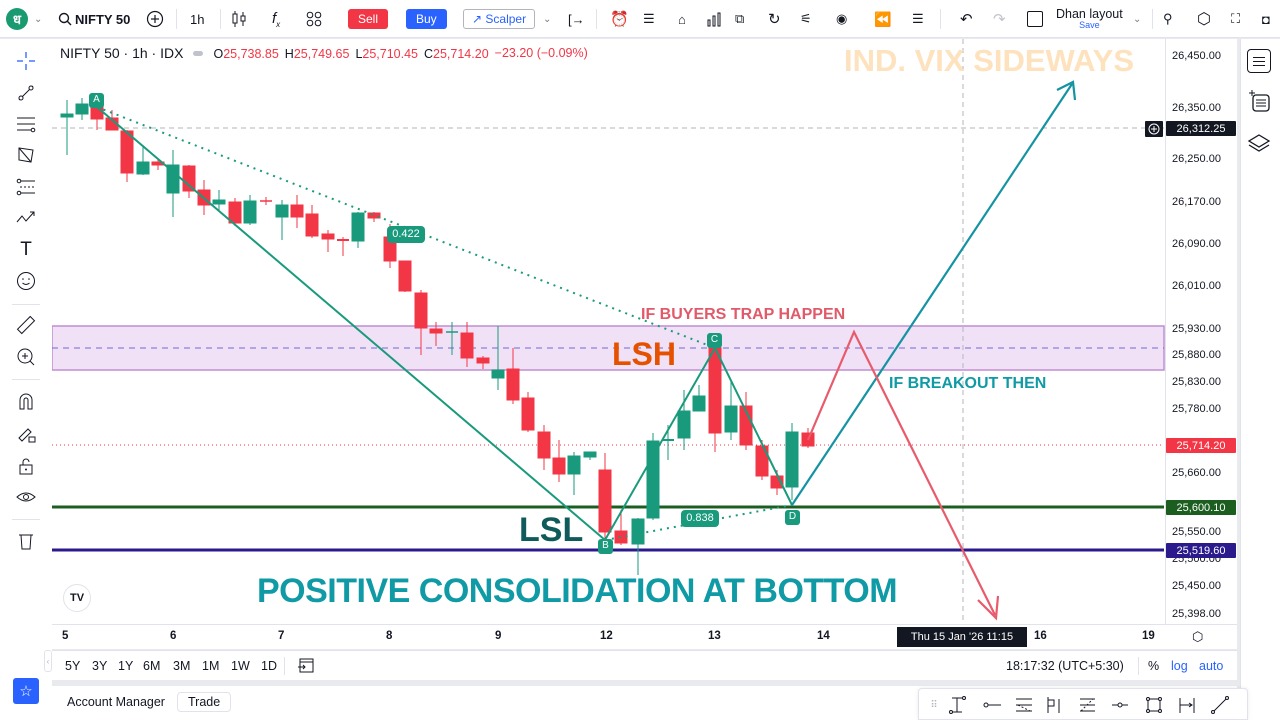  What do you see at coordinates (968, 383) in the screenshot?
I see `breakout-annotation: IF BREAKOUT THEN` at bounding box center [968, 383].